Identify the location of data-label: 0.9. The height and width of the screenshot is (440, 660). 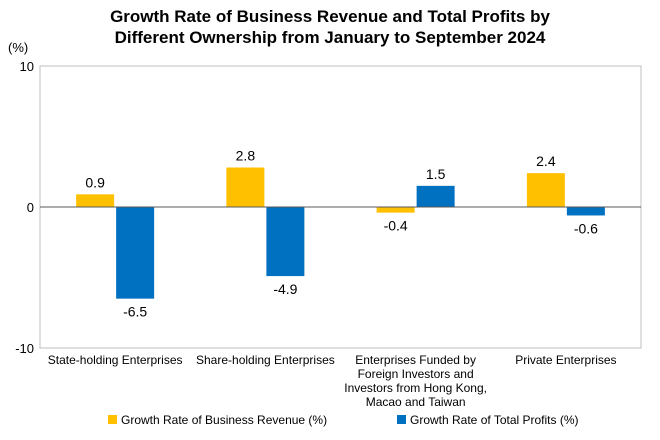
(95, 182).